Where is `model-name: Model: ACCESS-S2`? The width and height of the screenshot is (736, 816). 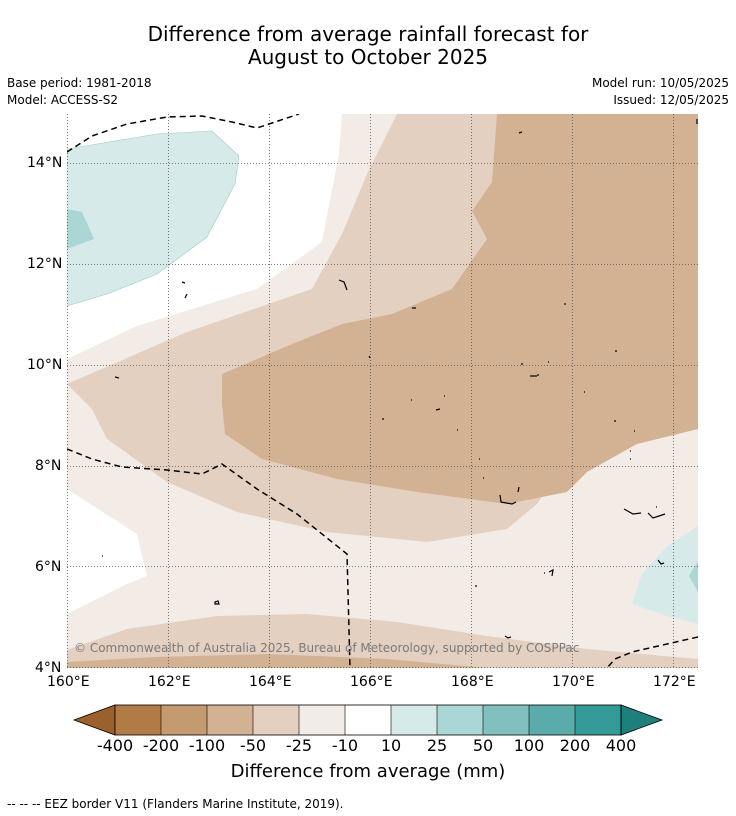
model-name: Model: ACCESS-S2 is located at coordinates (63, 100).